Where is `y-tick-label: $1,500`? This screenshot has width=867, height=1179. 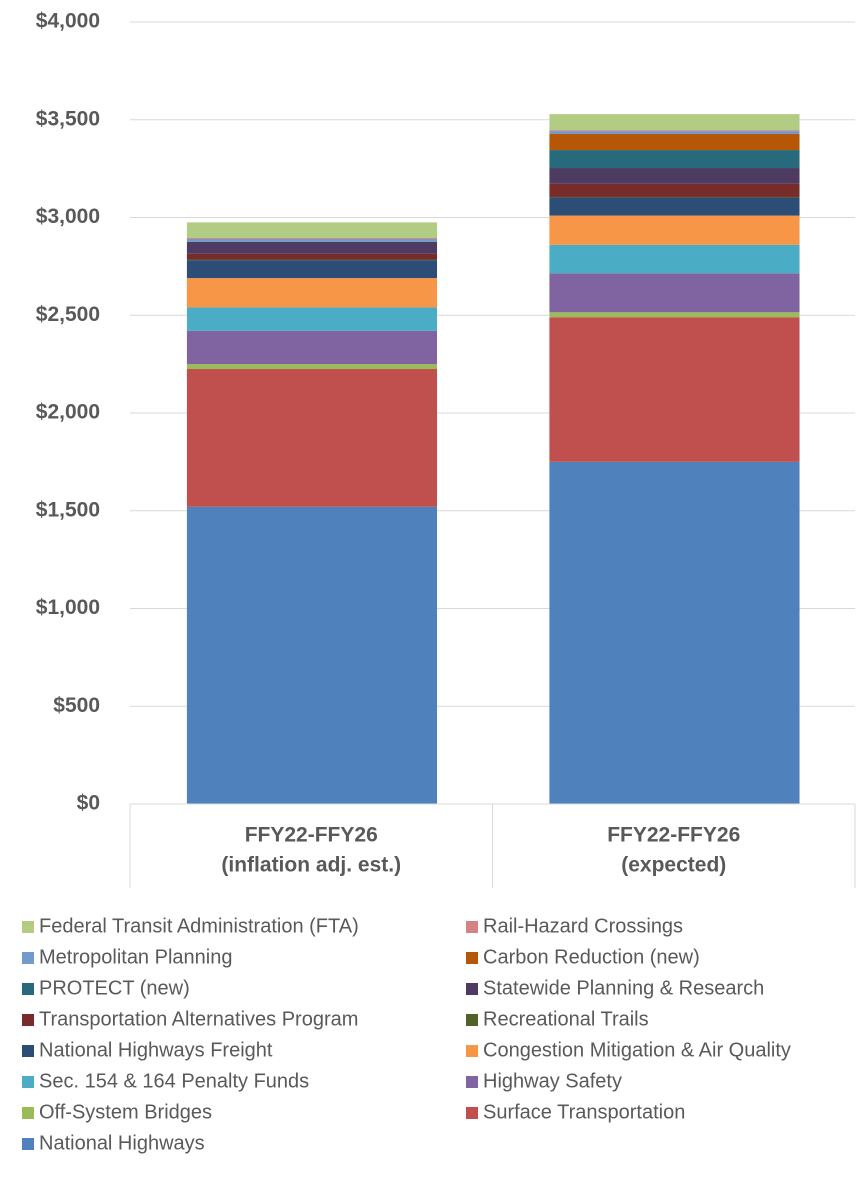
y-tick-label: $1,500 is located at coordinates (68, 509).